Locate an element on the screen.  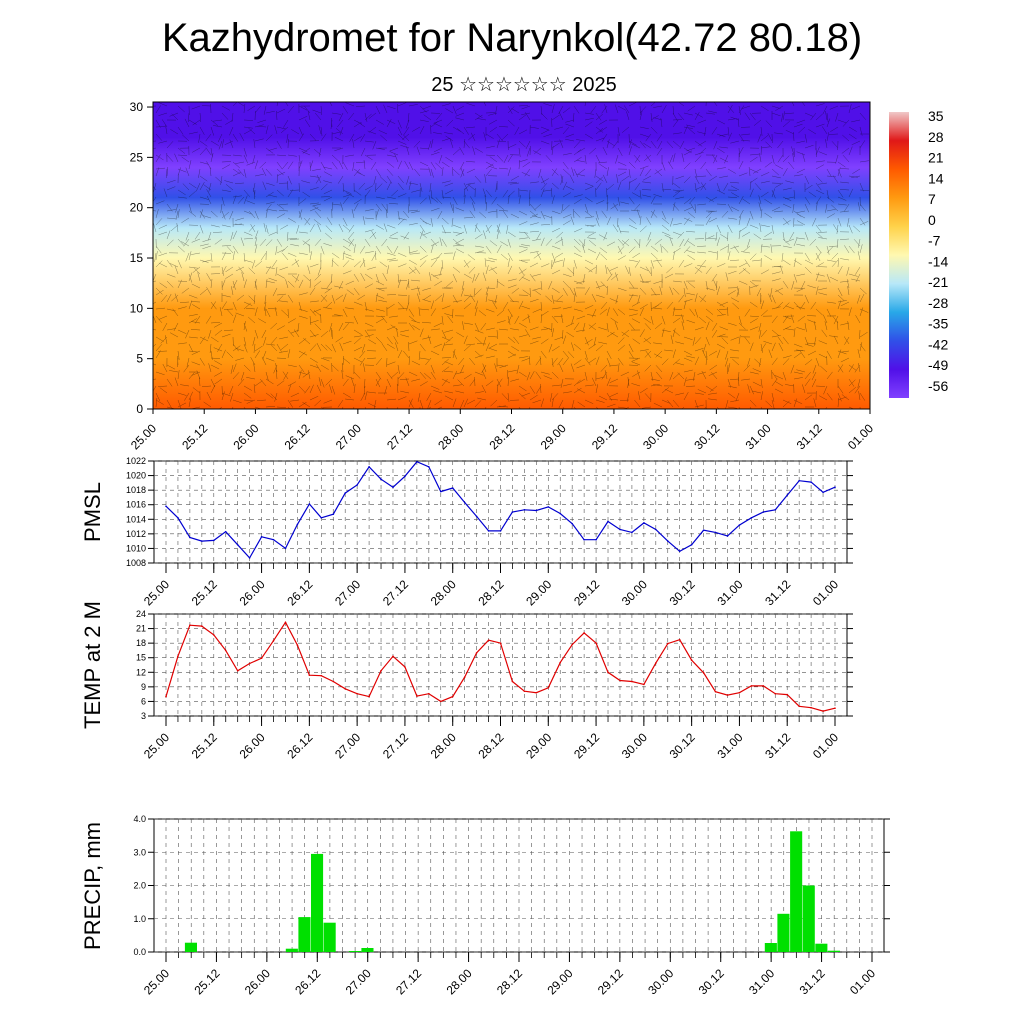
y-tick-label: 1010 is located at coordinates (136, 548).